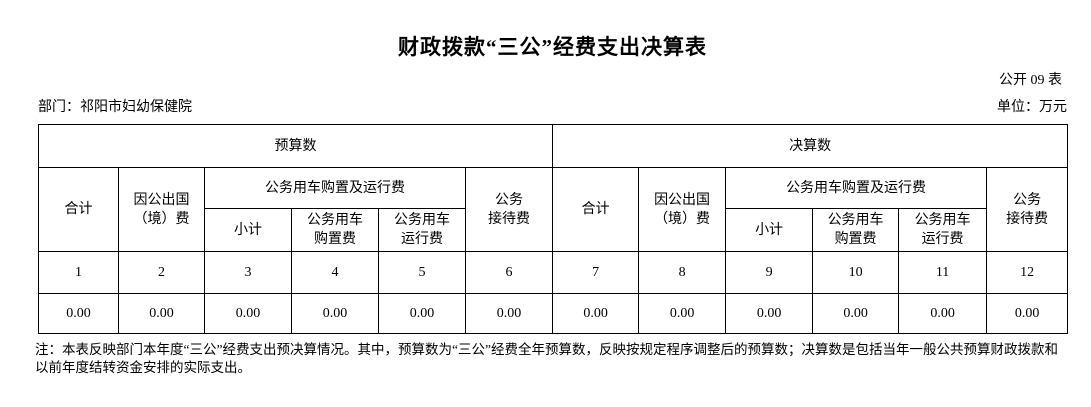  What do you see at coordinates (596, 313) in the screenshot?
I see `value-cell-total-final: 0.00` at bounding box center [596, 313].